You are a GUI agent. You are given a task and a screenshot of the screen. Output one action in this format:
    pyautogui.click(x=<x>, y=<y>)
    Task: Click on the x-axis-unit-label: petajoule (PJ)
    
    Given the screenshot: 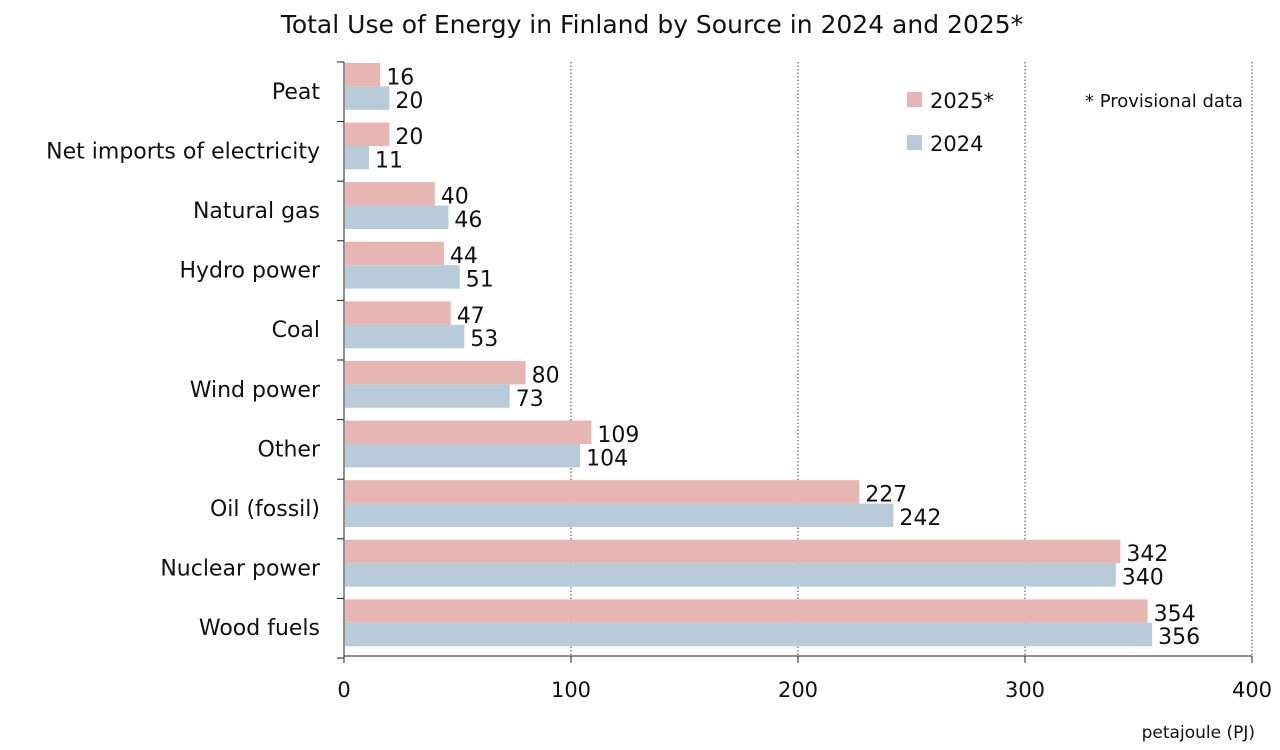 What is the action you would take?
    pyautogui.click(x=1198, y=733)
    